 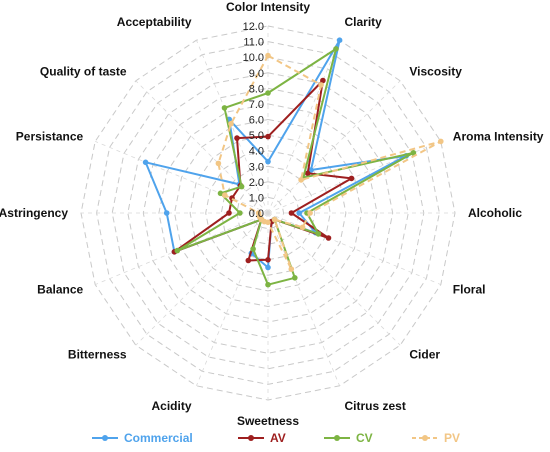 I want to click on axis-label: Citrus zest, so click(x=375, y=406).